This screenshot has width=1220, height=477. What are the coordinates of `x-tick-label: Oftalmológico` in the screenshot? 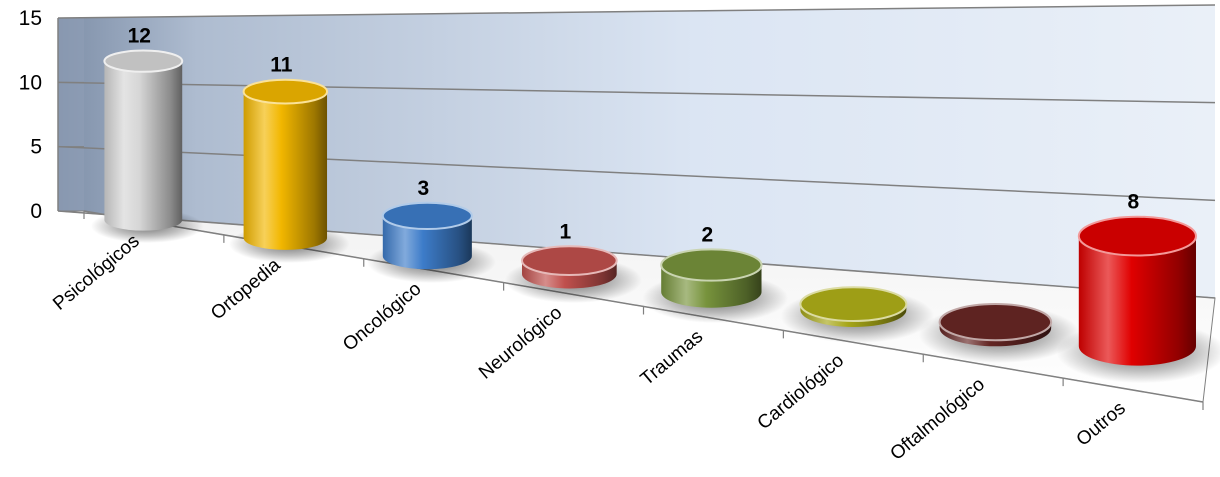 It's located at (937, 419).